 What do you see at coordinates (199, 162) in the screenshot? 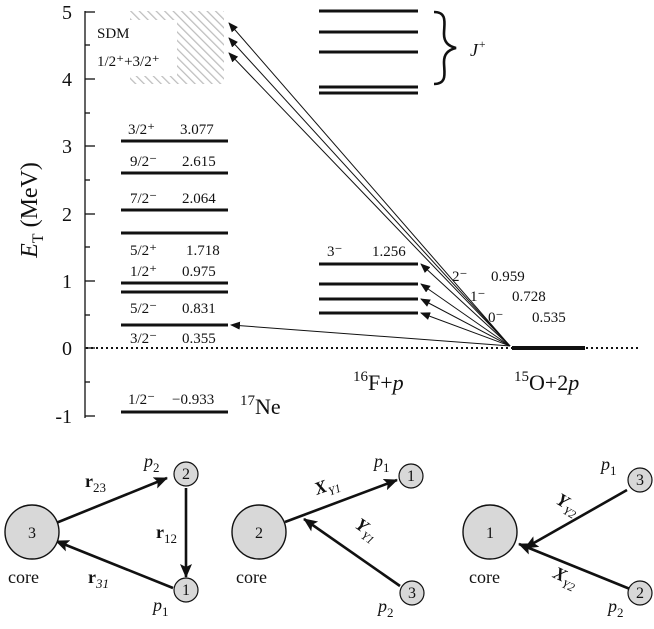
I see `ne17-energy: 2.615` at bounding box center [199, 162].